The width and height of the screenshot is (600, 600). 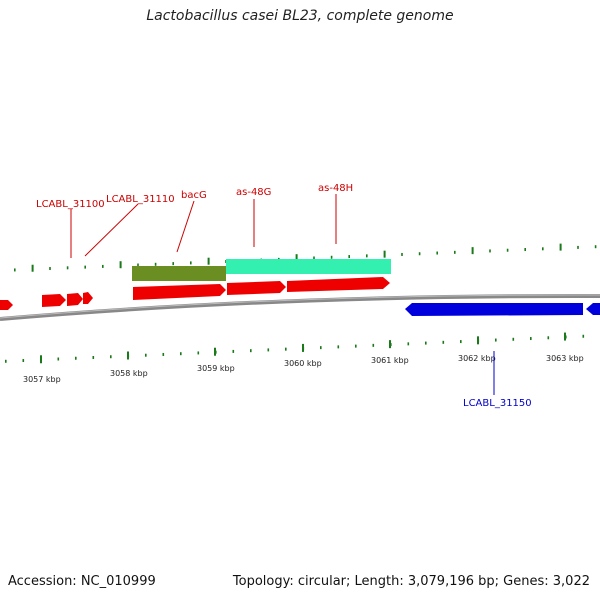 I want to click on feature-bar-olive, so click(x=179, y=273).